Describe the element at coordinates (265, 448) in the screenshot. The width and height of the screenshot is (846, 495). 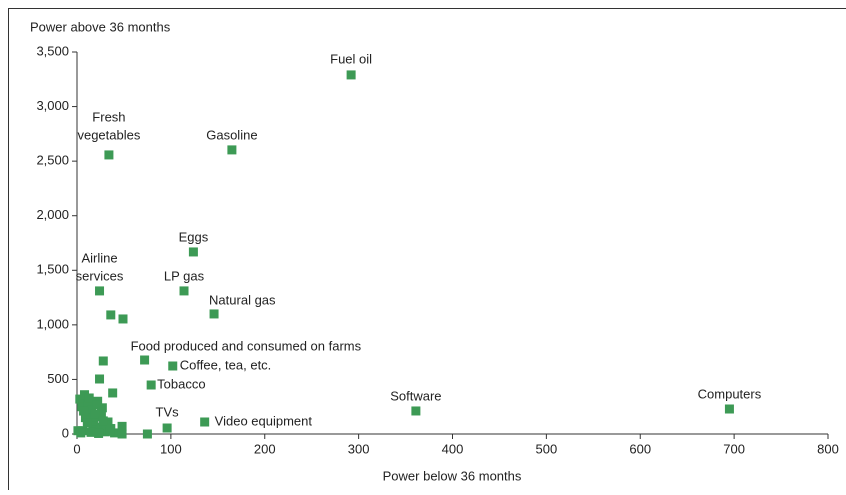
I see `x-tick-label: 200` at that location.